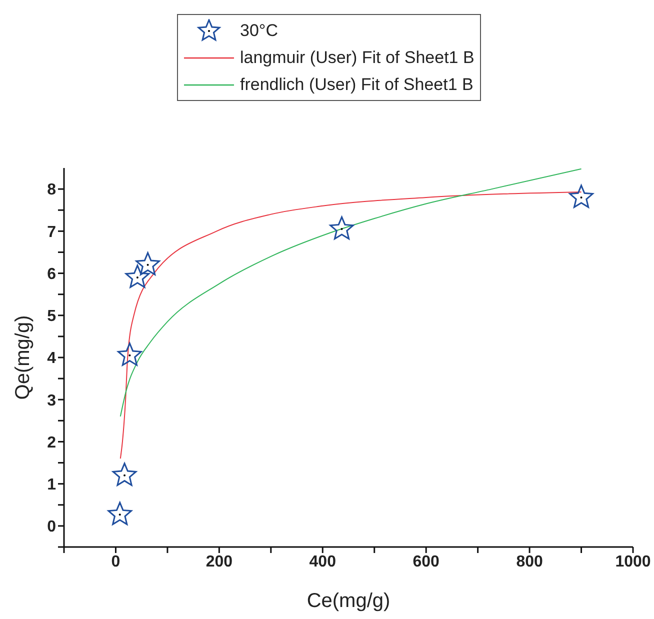 The width and height of the screenshot is (654, 619). Describe the element at coordinates (51, 274) in the screenshot. I see `y-tick-label: 6` at that location.